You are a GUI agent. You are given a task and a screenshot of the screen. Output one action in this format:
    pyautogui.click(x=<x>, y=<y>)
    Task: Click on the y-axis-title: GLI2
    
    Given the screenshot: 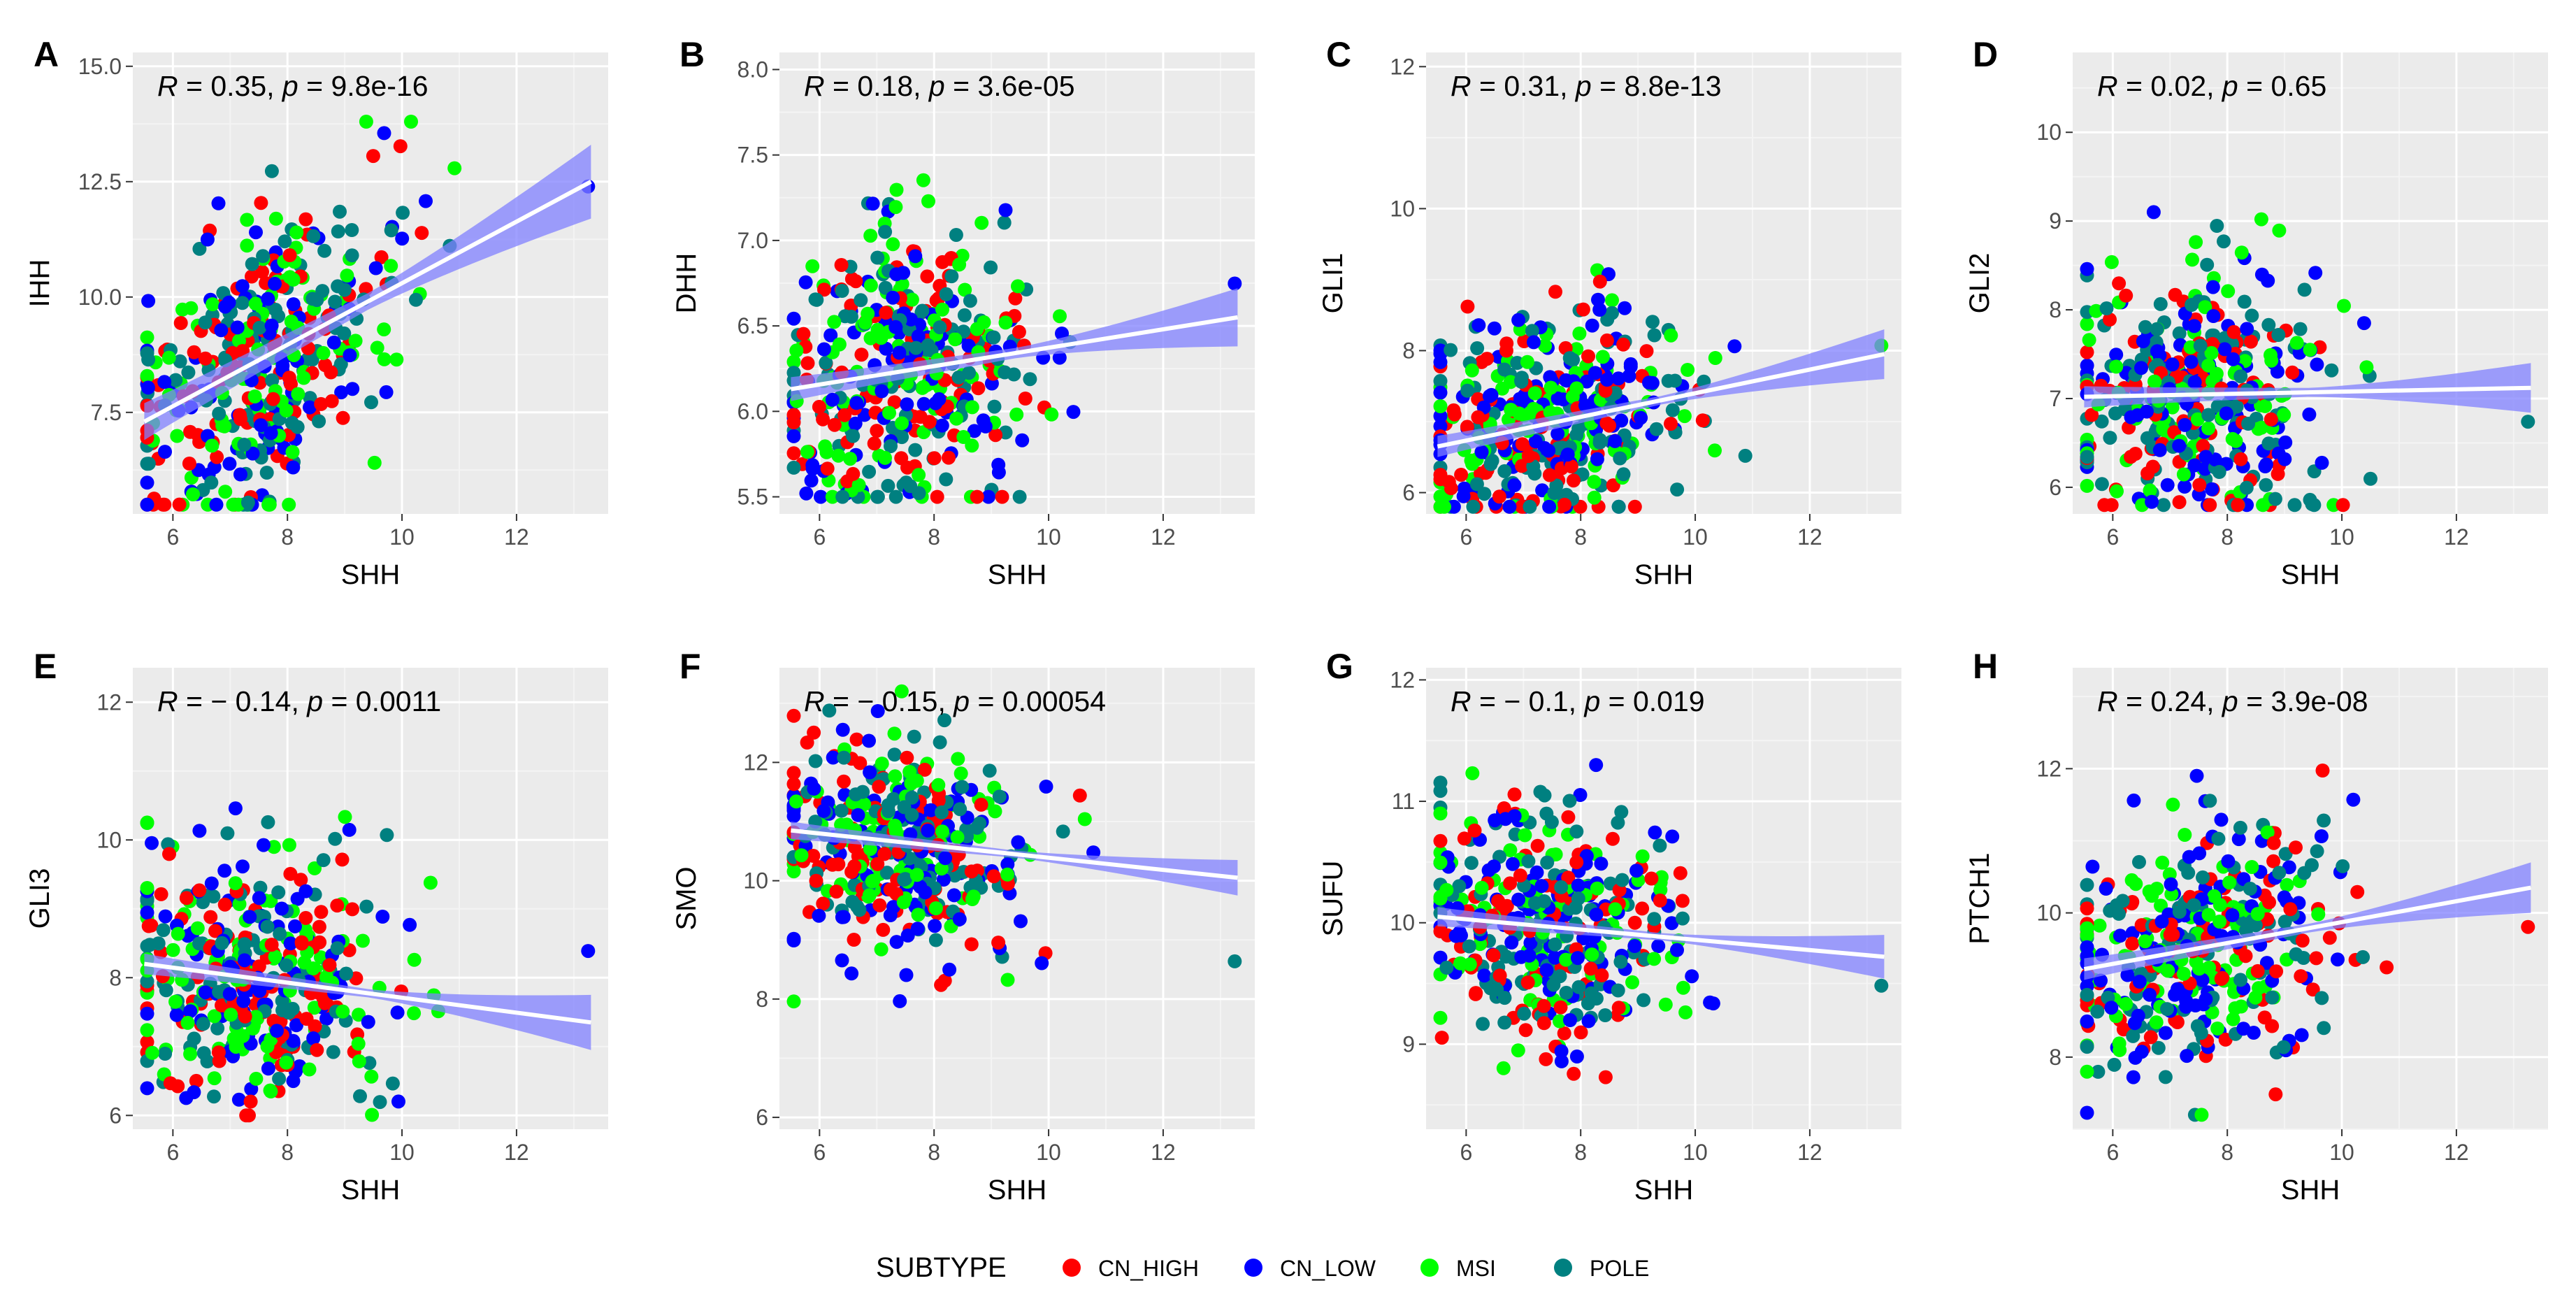 What is the action you would take?
    pyautogui.click(x=1979, y=283)
    